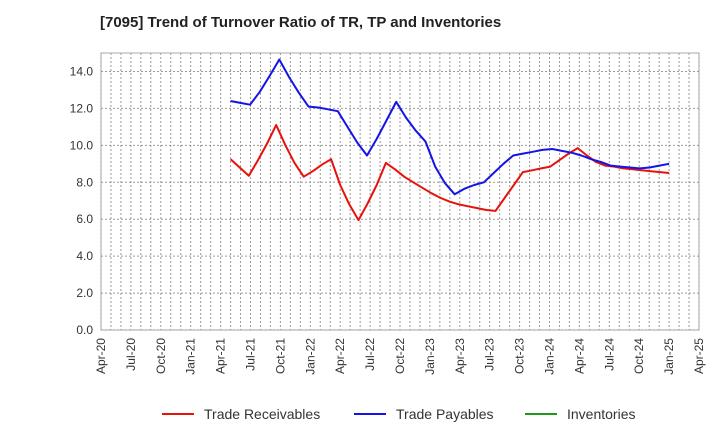 This screenshot has width=720, height=440. Describe the element at coordinates (490, 354) in the screenshot. I see `x-tick-label: Jul-23` at that location.